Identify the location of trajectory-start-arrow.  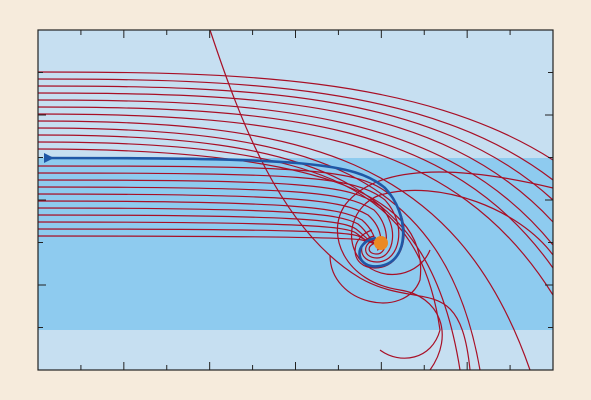
(49, 158).